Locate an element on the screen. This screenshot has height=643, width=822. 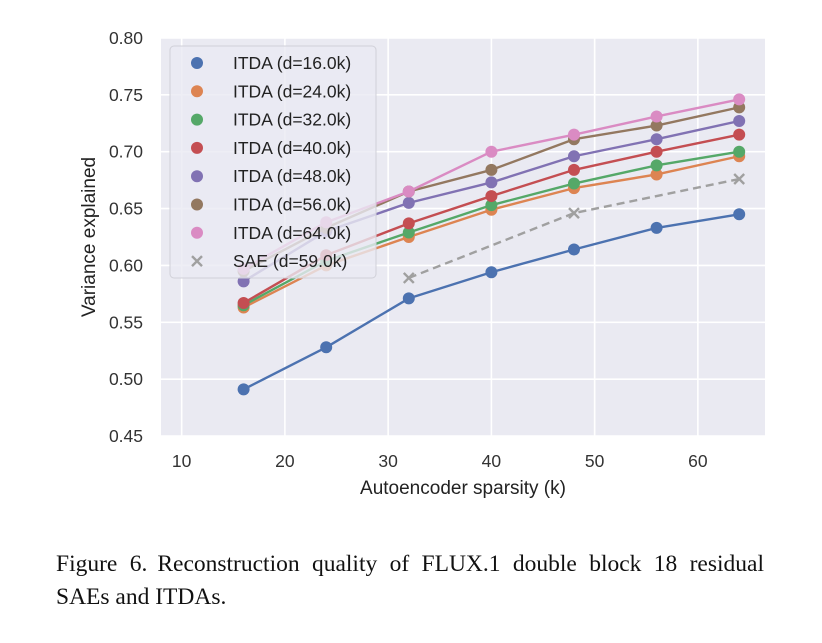
legend-label: SAE (d=59.0k) is located at coordinates (290, 261).